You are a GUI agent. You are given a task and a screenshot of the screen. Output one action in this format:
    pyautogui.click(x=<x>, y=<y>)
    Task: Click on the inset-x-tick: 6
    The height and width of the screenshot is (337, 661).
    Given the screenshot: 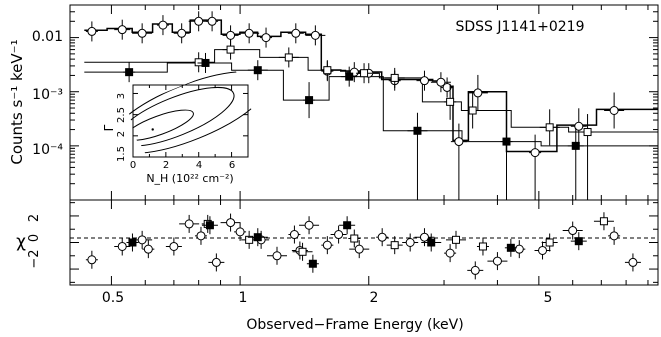 What is the action you would take?
    pyautogui.click(x=232, y=165)
    